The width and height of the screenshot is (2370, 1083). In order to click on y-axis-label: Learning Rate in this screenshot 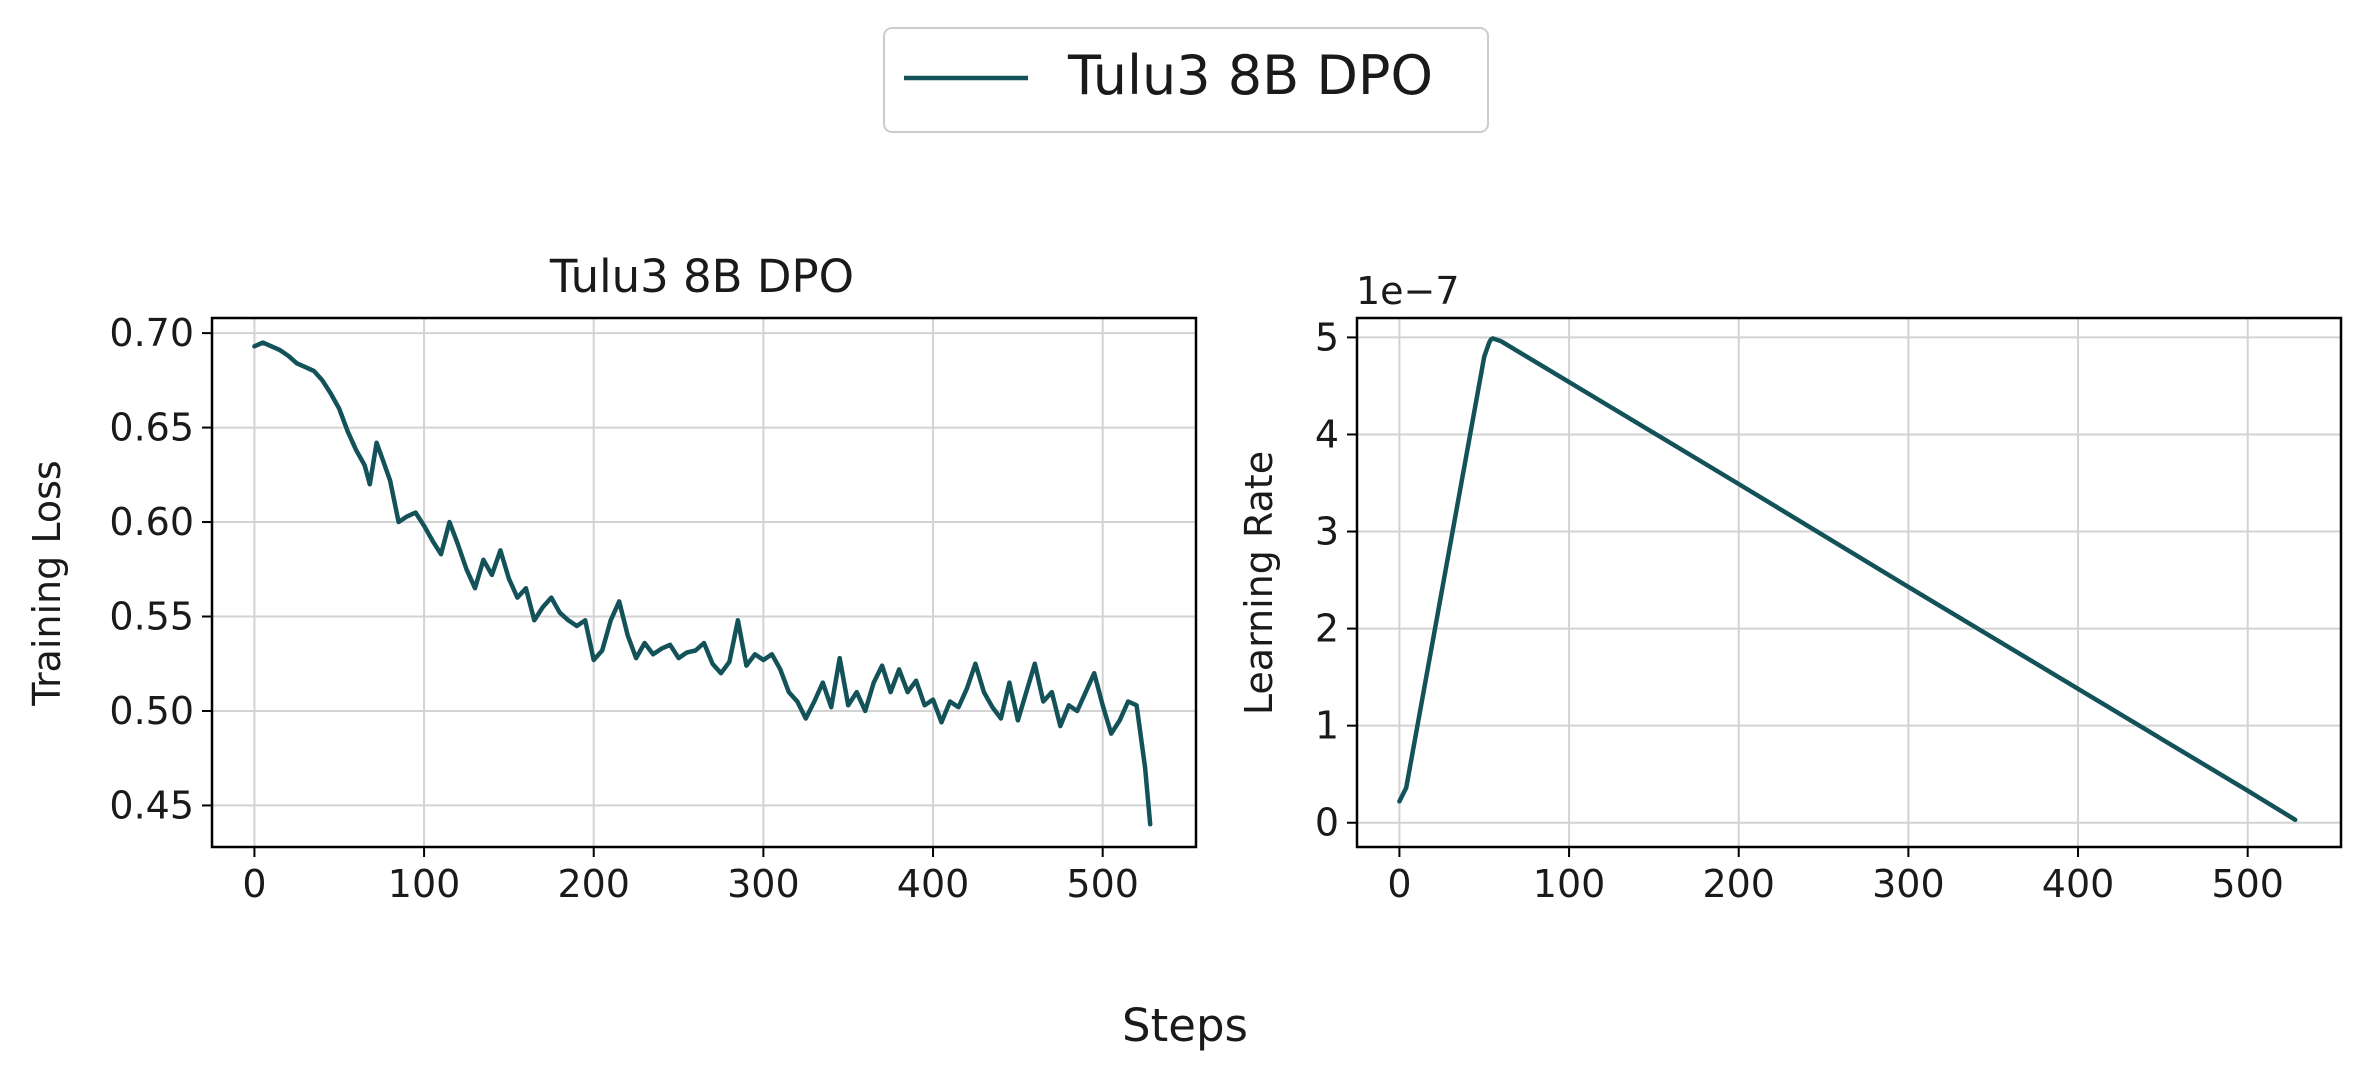, I will do `click(1259, 583)`.